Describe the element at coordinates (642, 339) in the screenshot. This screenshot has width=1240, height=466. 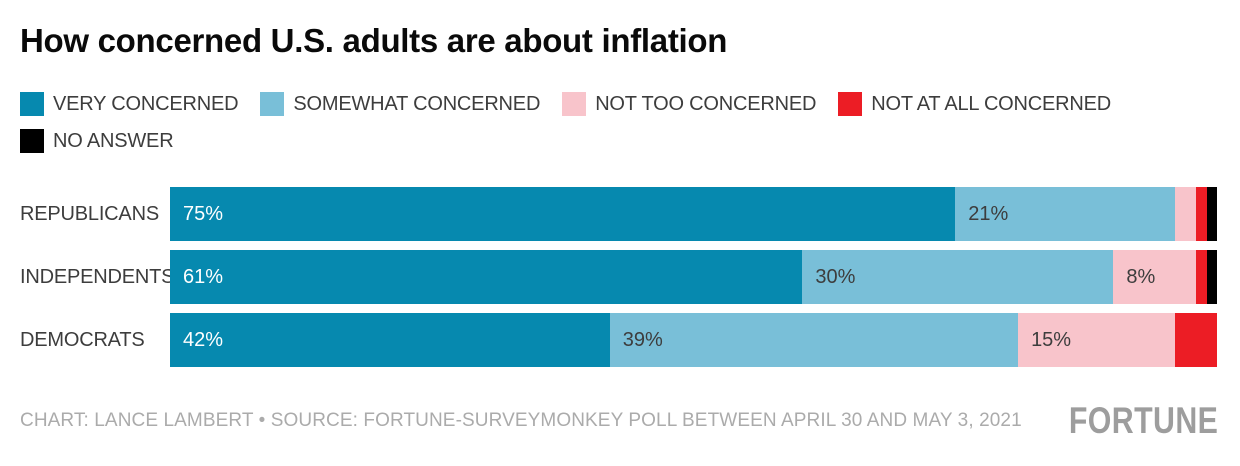
I see `bar-value-label: 39%` at that location.